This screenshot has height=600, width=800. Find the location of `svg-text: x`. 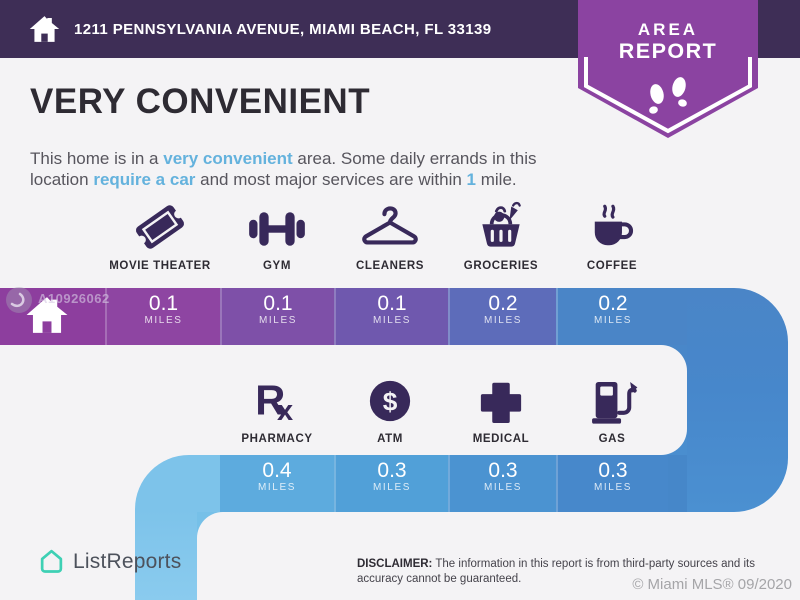

svg-text: x is located at coordinates (285, 411).